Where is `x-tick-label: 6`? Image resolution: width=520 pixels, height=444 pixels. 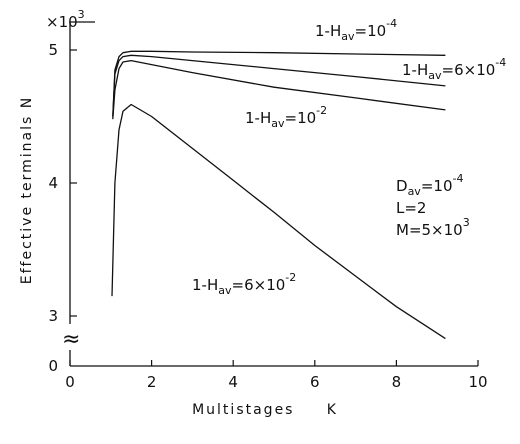 x-tick-label: 6 is located at coordinates (315, 382).